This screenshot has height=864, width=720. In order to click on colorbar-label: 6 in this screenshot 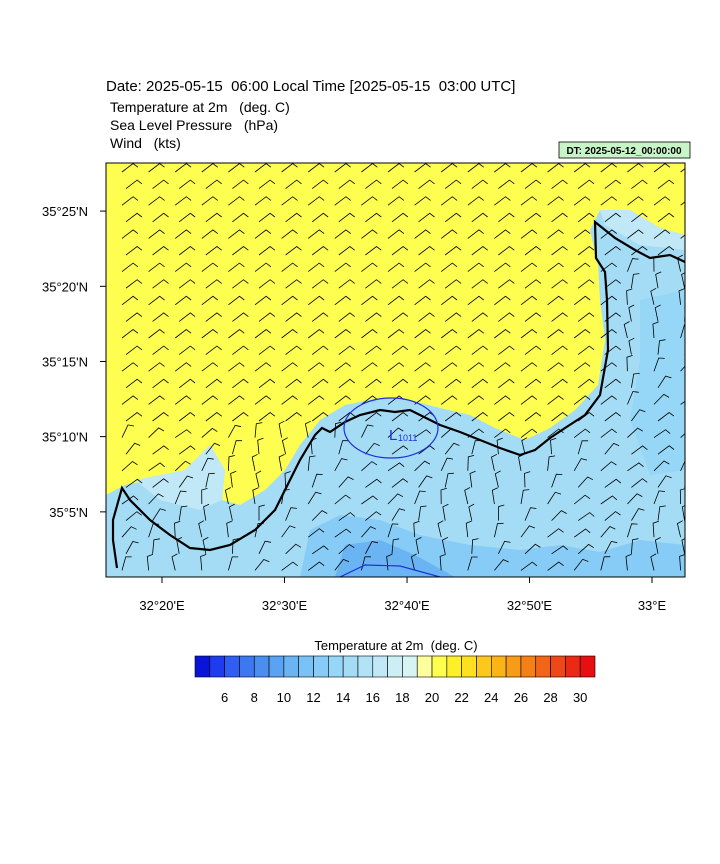, I will do `click(224, 697)`.